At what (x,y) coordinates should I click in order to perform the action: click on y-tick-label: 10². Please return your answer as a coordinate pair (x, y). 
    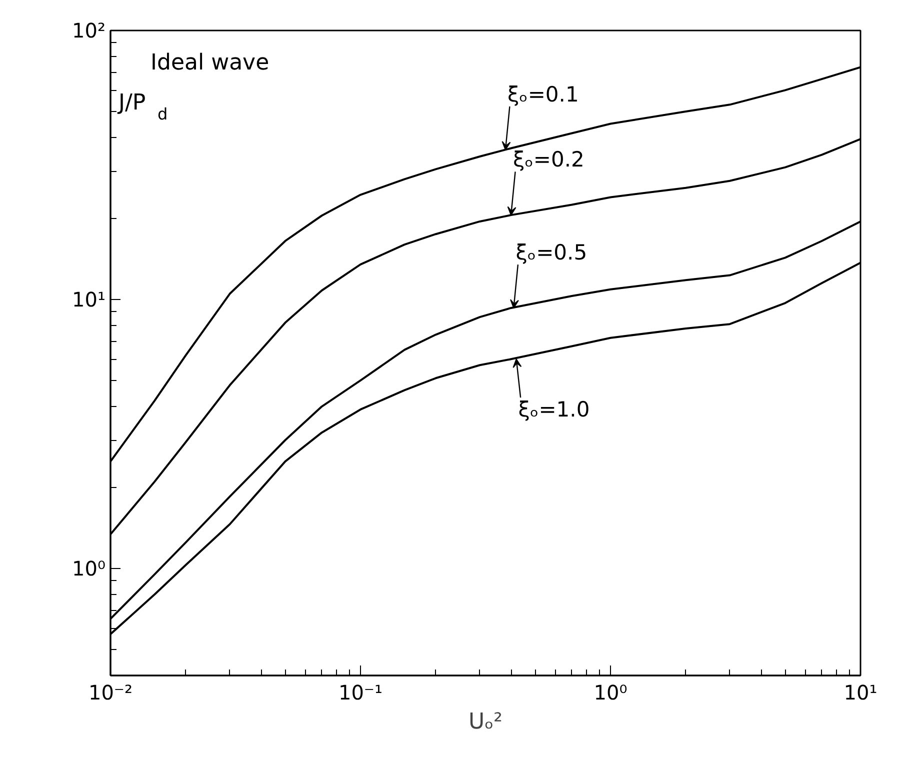
    Looking at the image, I should click on (89, 30).